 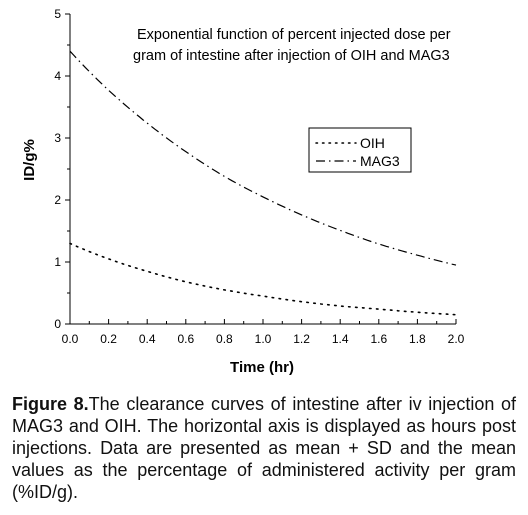 I want to click on y-tick-label: 3, so click(x=57, y=138).